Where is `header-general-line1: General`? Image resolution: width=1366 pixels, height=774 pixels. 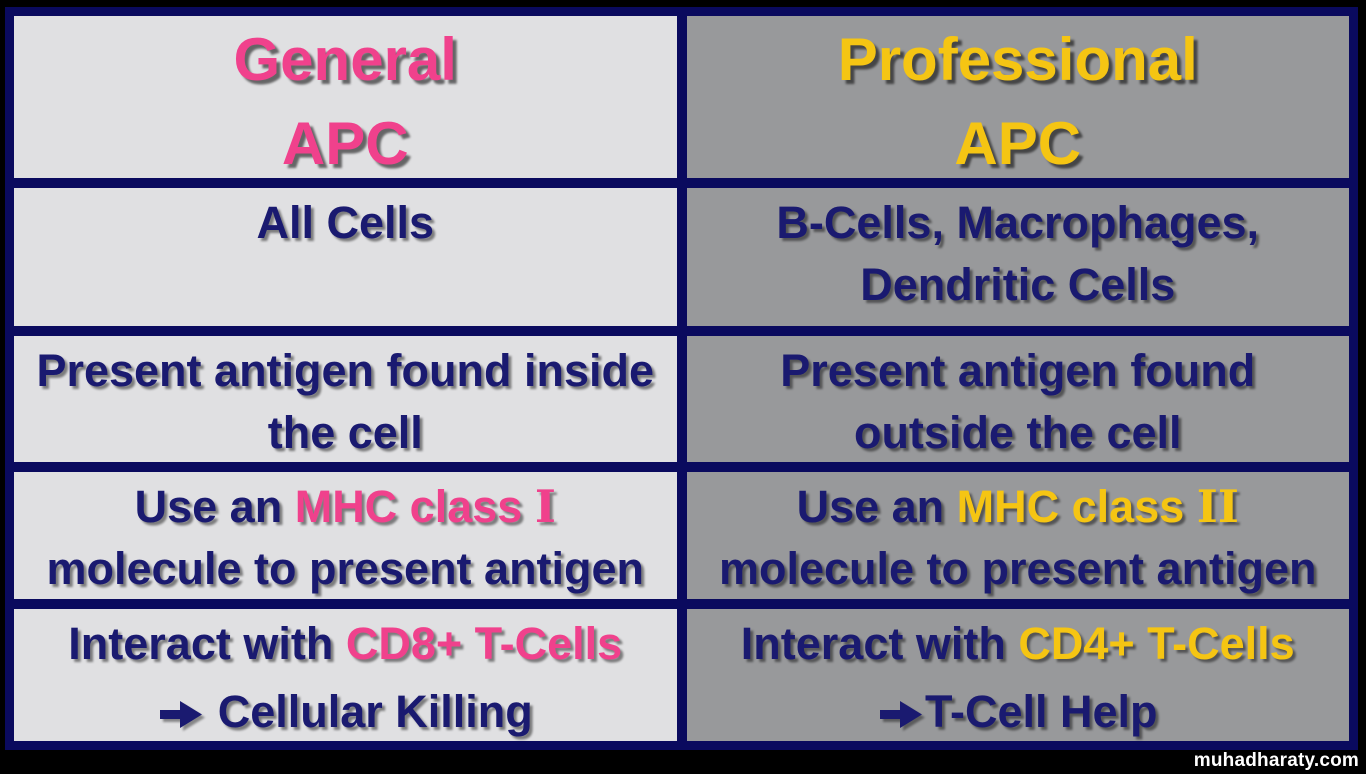 header-general-line1: General is located at coordinates (345, 59).